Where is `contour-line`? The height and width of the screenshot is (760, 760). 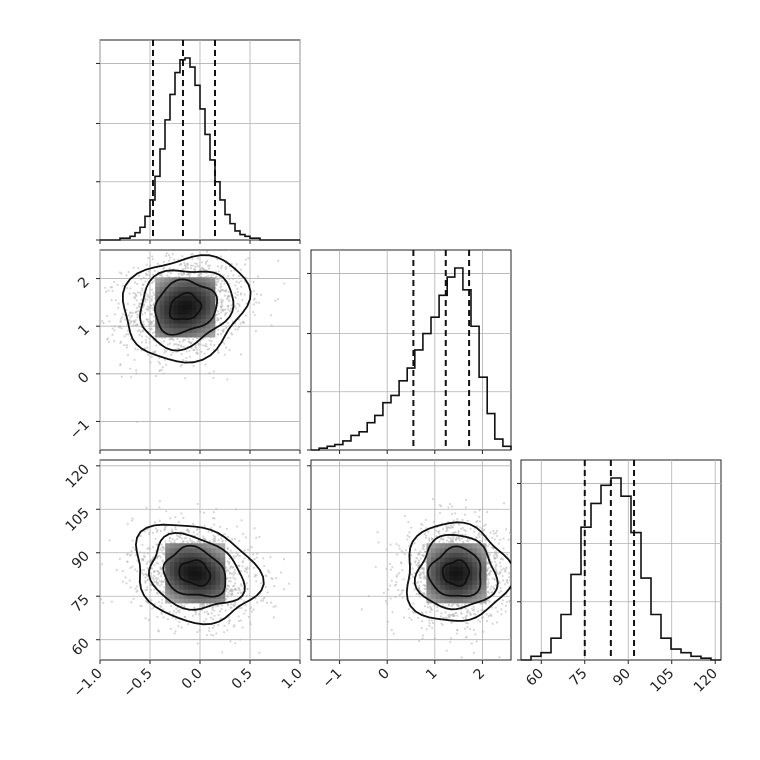 contour-line is located at coordinates (456, 572).